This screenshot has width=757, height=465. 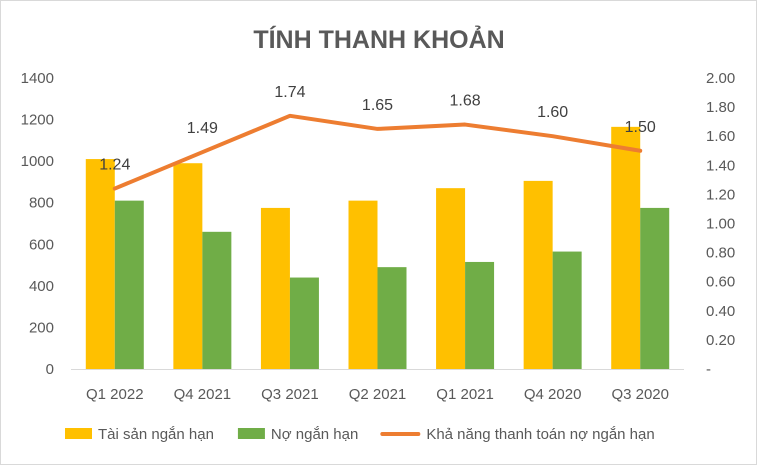 I want to click on x-tick-label: Q1 2021, so click(x=465, y=394).